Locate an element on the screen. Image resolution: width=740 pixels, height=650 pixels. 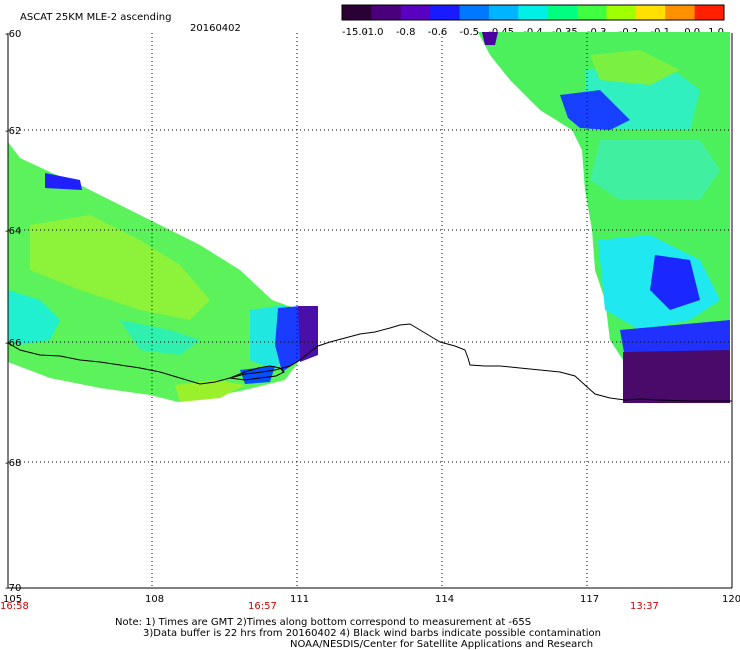
y-tick-60: -60 is located at coordinates (13, 34).